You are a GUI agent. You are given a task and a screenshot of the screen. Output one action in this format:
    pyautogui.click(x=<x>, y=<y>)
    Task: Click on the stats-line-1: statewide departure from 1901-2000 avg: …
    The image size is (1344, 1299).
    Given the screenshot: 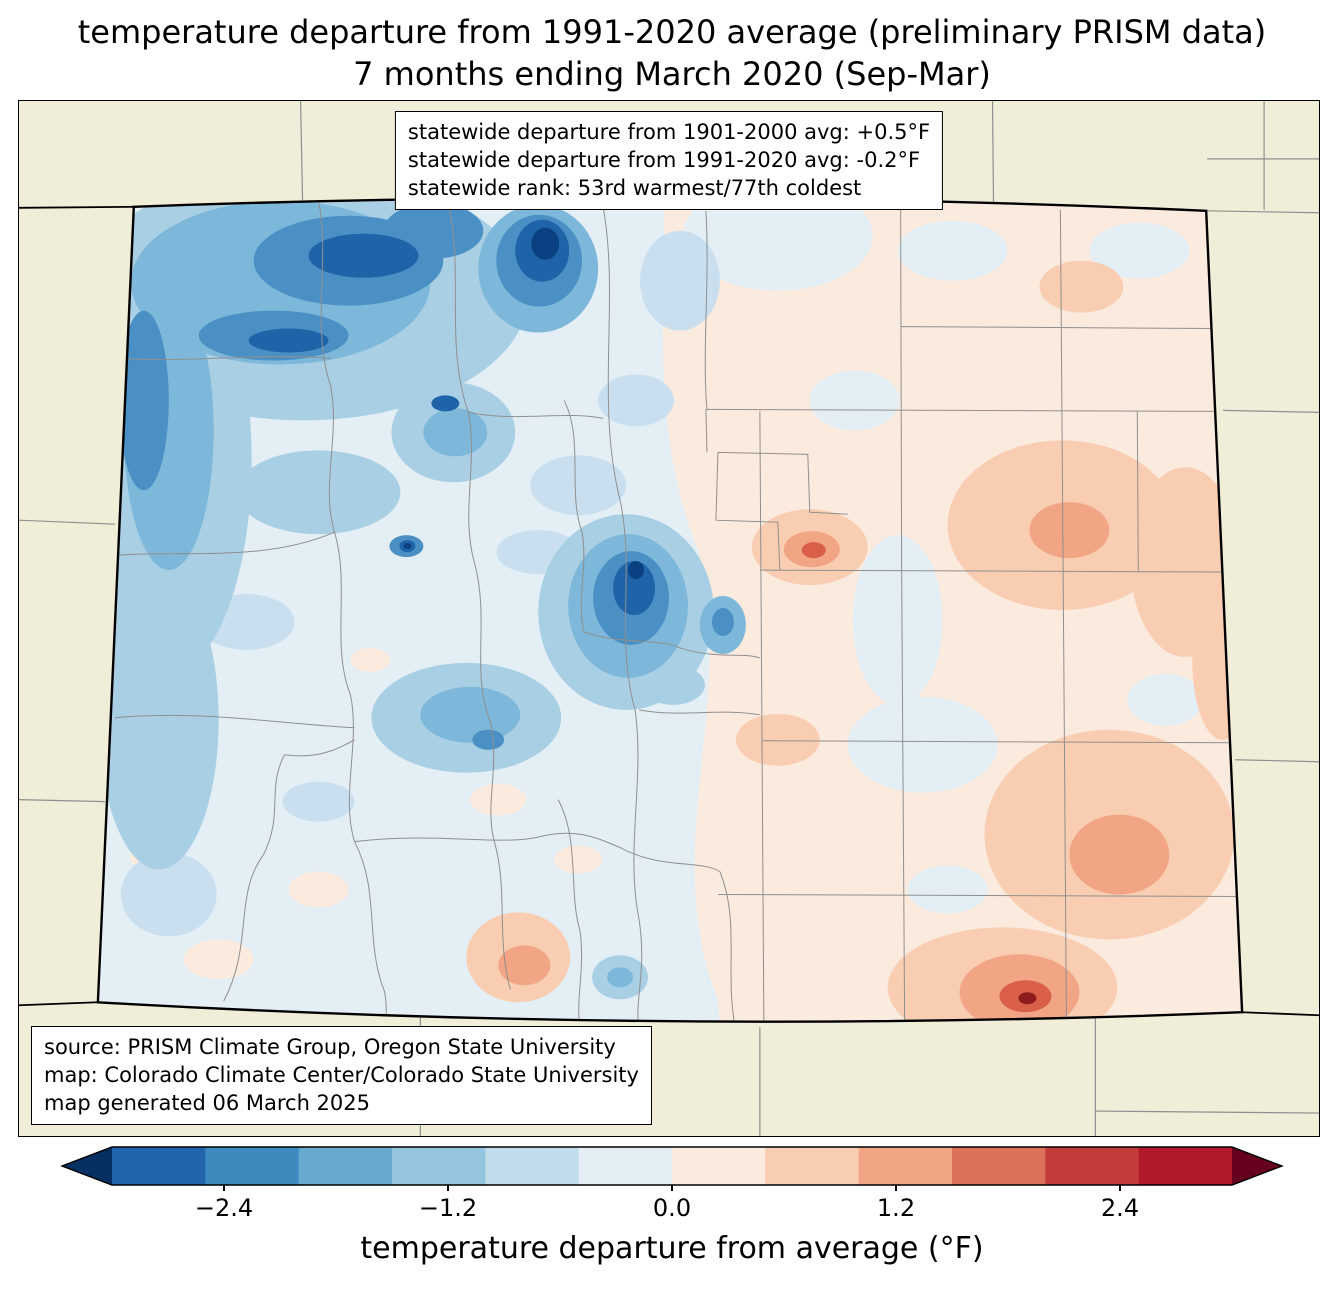 What is the action you would take?
    pyautogui.click(x=669, y=132)
    